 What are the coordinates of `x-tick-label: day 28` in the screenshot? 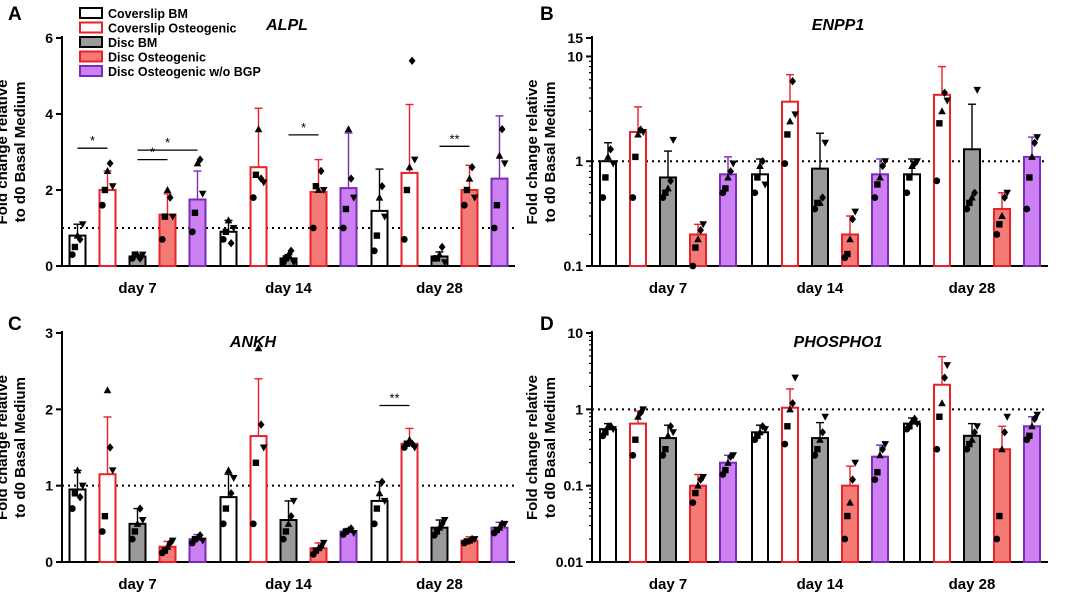 It's located at (972, 584).